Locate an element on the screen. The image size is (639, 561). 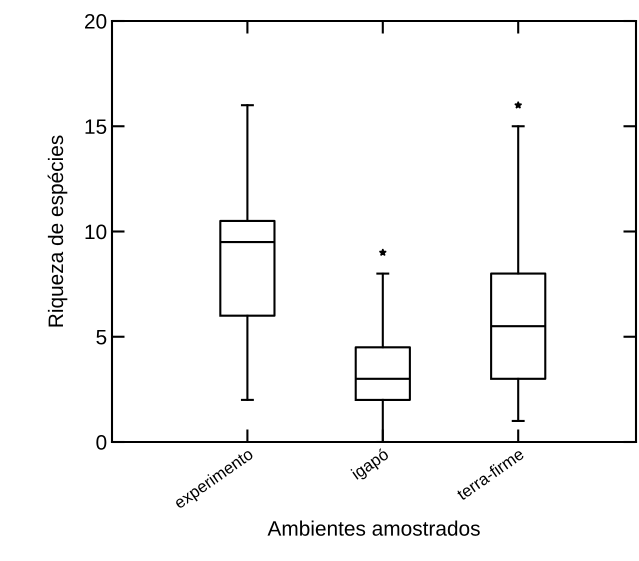
y-tick-label: 0 is located at coordinates (101, 442).